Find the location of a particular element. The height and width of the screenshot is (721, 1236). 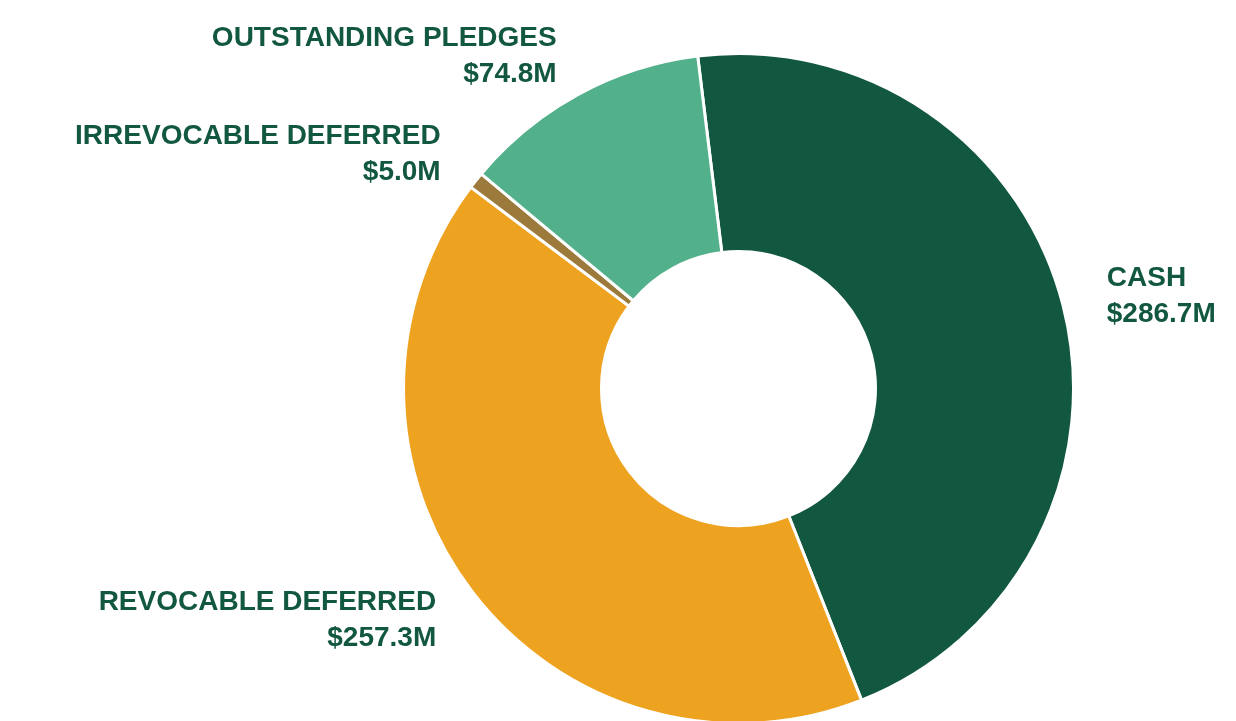

data-label: $286.7M is located at coordinates (1161, 313).